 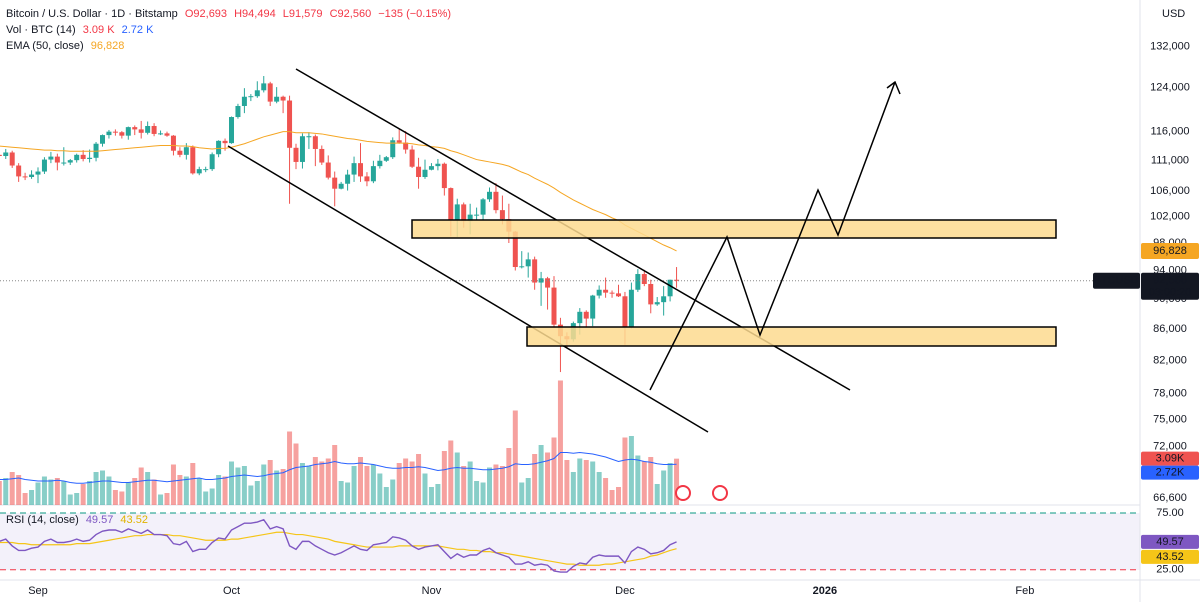 I want to click on y-tick-label: 75,000, so click(x=1170, y=420).